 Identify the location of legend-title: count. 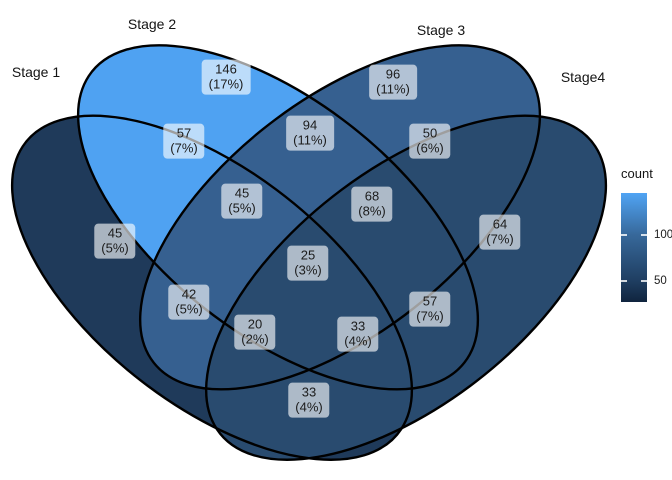
(637, 173).